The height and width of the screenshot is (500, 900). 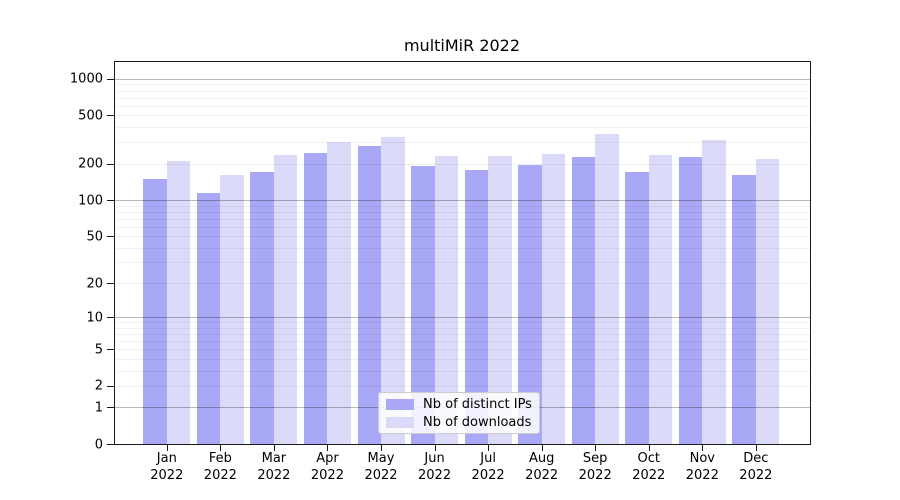 What do you see at coordinates (488, 467) in the screenshot?
I see `x-axis-tick-label: Jul 2022` at bounding box center [488, 467].